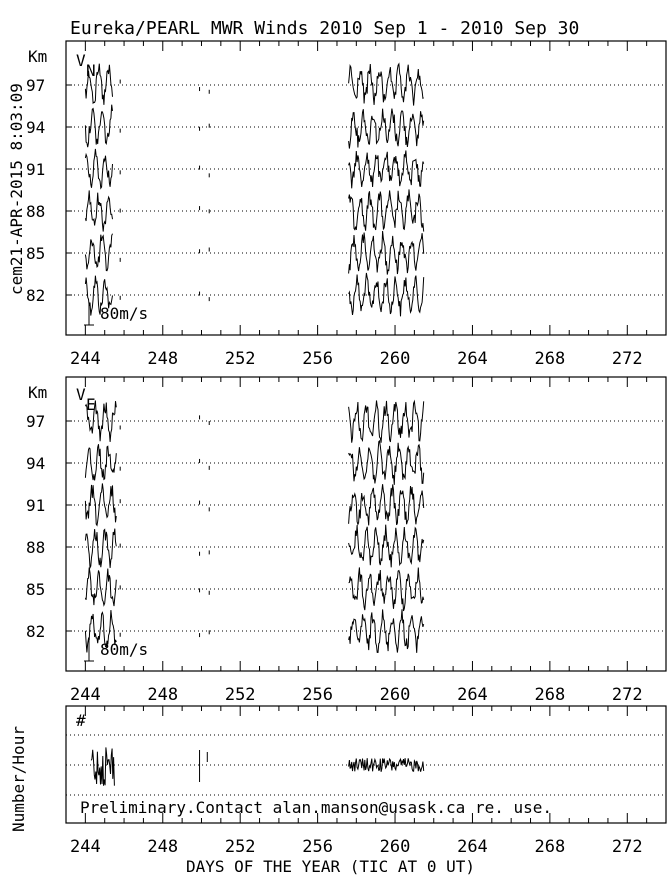 The width and height of the screenshot is (672, 877). I want to click on panel-vn-component-sub: N, so click(91, 70).